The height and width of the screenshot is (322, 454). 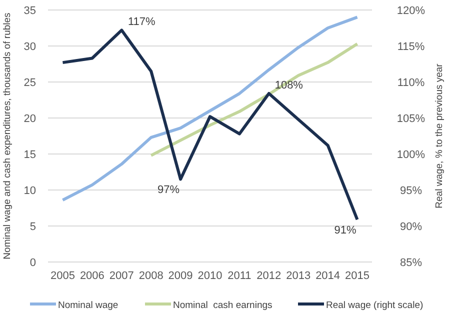 I want to click on x-tick-label: 2009, so click(x=180, y=276).